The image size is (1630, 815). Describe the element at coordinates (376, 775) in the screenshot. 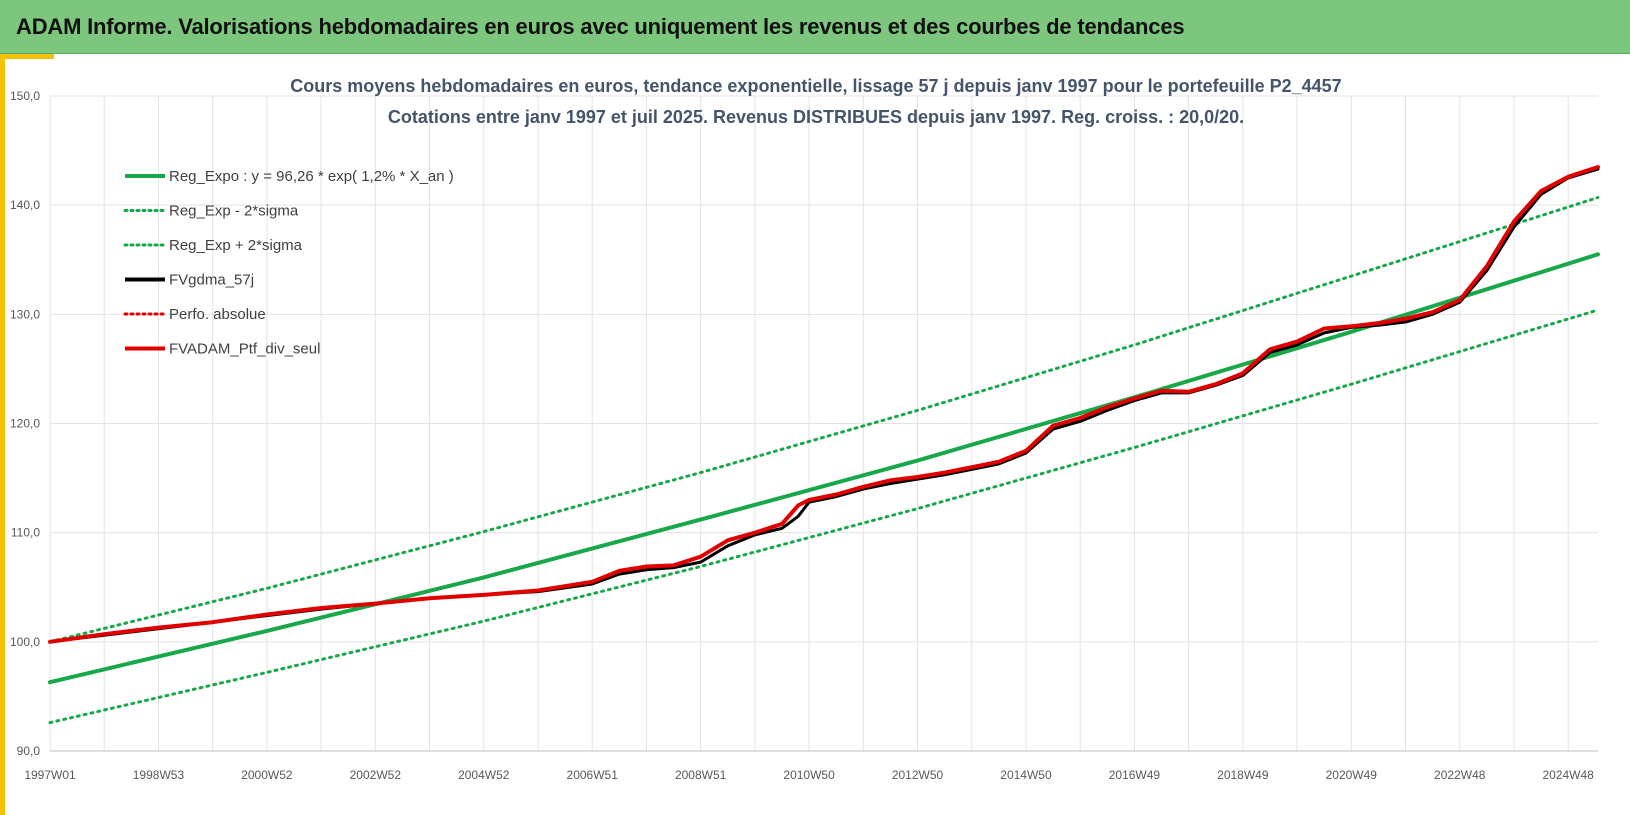

I see `x-tick-label: 2002W52` at that location.